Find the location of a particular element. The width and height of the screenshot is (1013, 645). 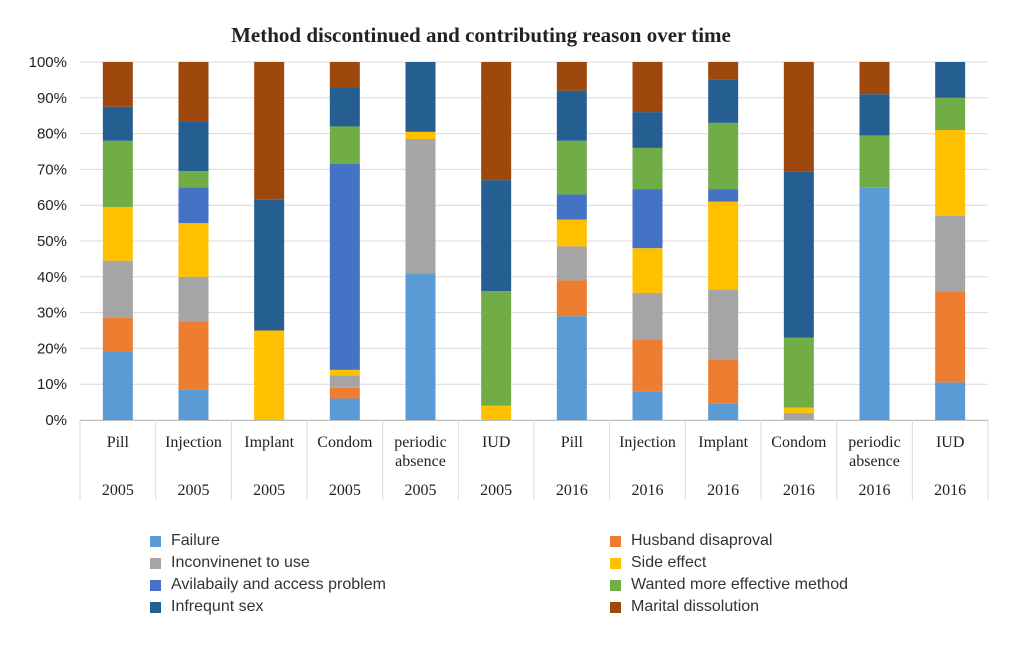

x-category-label: periodic is located at coordinates (420, 442).